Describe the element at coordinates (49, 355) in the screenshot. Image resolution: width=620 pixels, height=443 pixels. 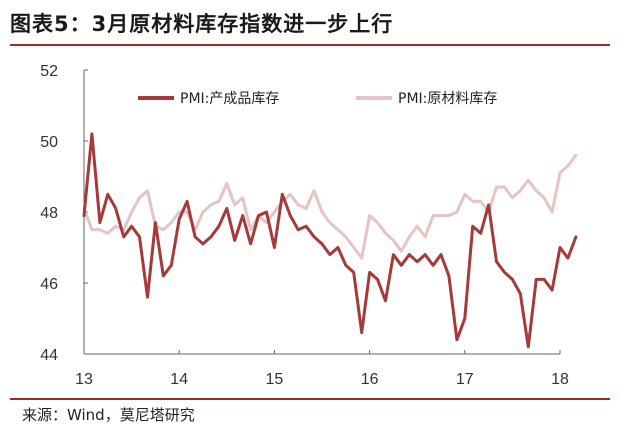
I see `y-tick-label: 44` at that location.